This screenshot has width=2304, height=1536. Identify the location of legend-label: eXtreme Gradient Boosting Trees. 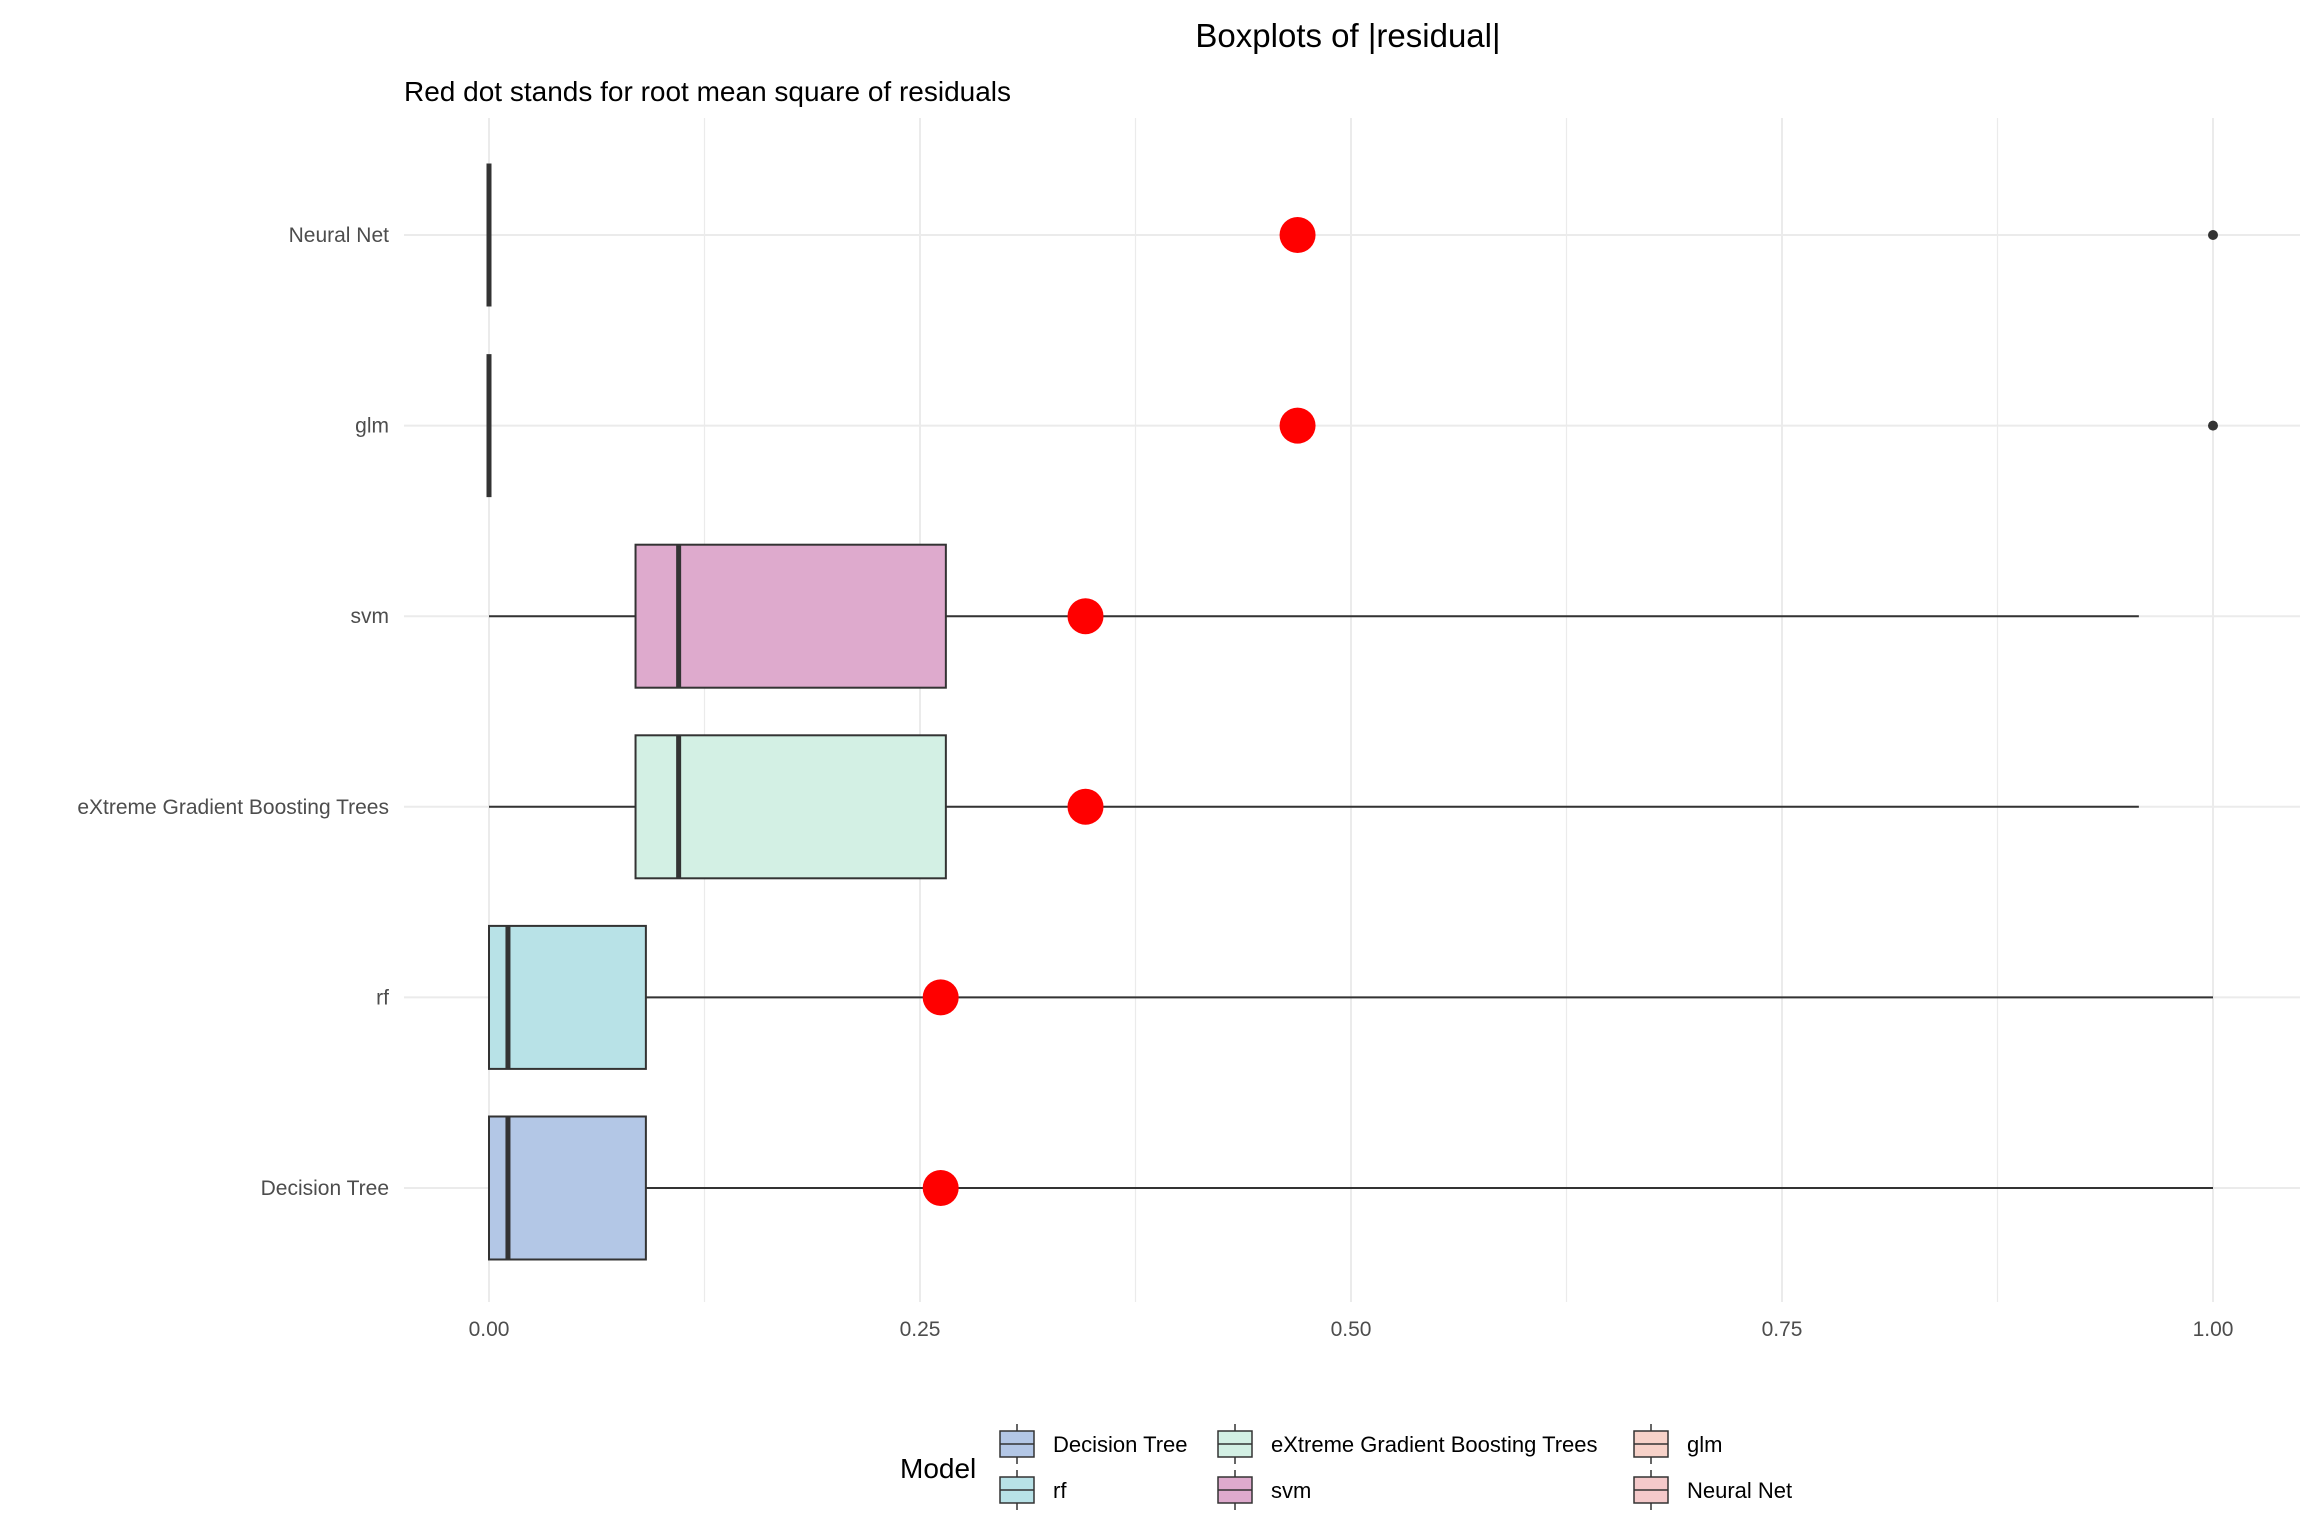
(1434, 1444).